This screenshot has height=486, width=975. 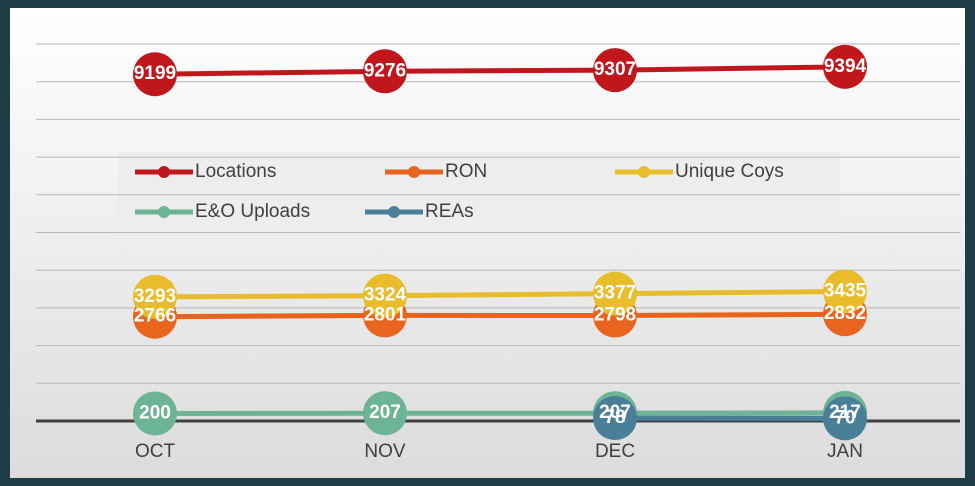 I want to click on data-label: 9307, so click(x=615, y=69).